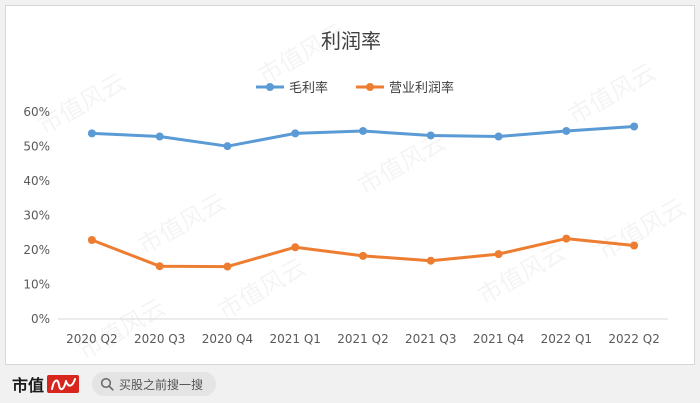 Image resolution: width=700 pixels, height=403 pixels. Describe the element at coordinates (36, 147) in the screenshot. I see `y-tick-label: 50%` at that location.